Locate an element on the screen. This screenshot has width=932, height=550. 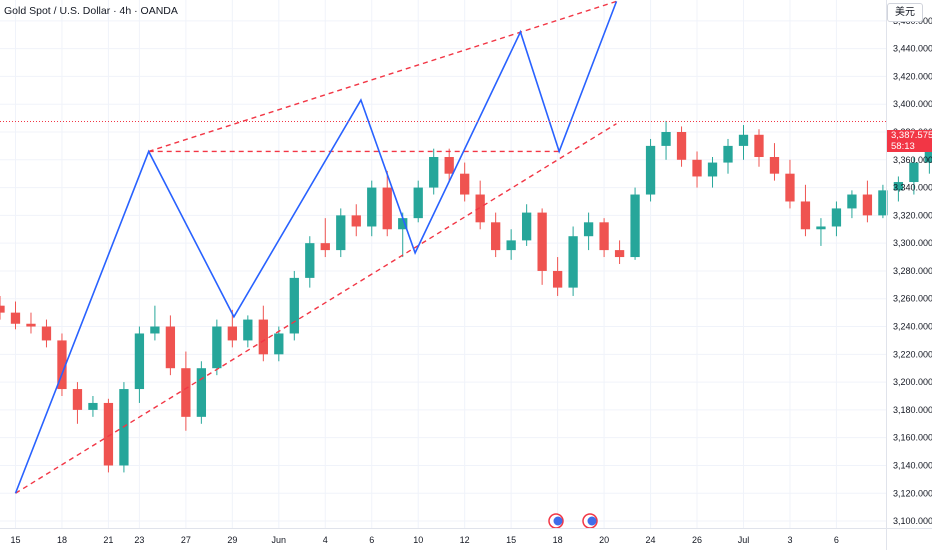
time-tick-label: Jul is located at coordinates (744, 540).